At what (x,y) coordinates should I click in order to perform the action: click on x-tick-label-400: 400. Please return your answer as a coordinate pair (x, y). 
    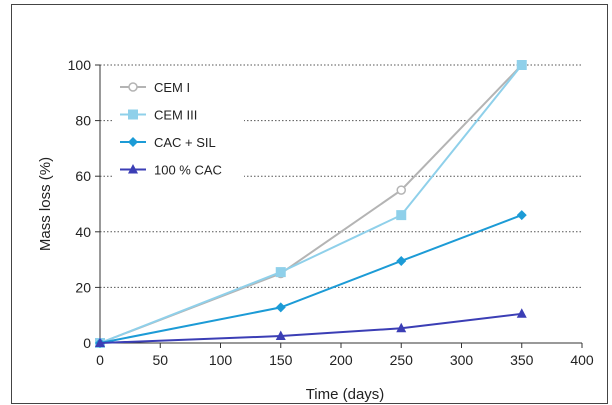
    Looking at the image, I should click on (582, 360).